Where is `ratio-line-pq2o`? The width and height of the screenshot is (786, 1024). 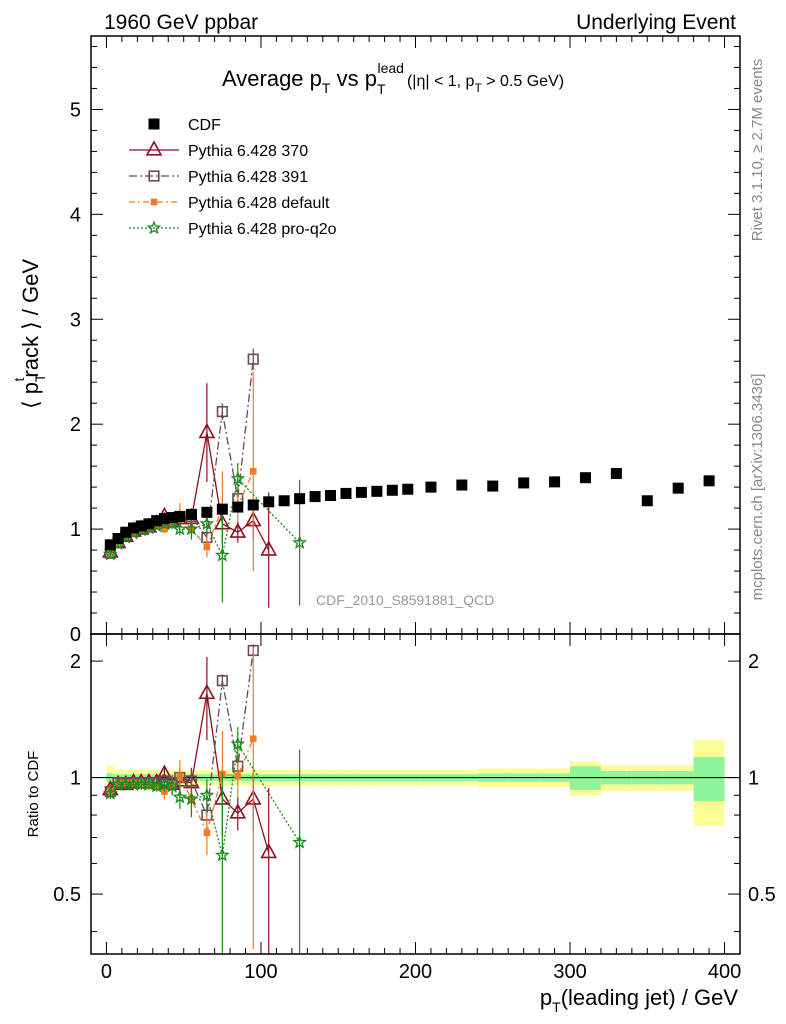 ratio-line-pq2o is located at coordinates (205, 799).